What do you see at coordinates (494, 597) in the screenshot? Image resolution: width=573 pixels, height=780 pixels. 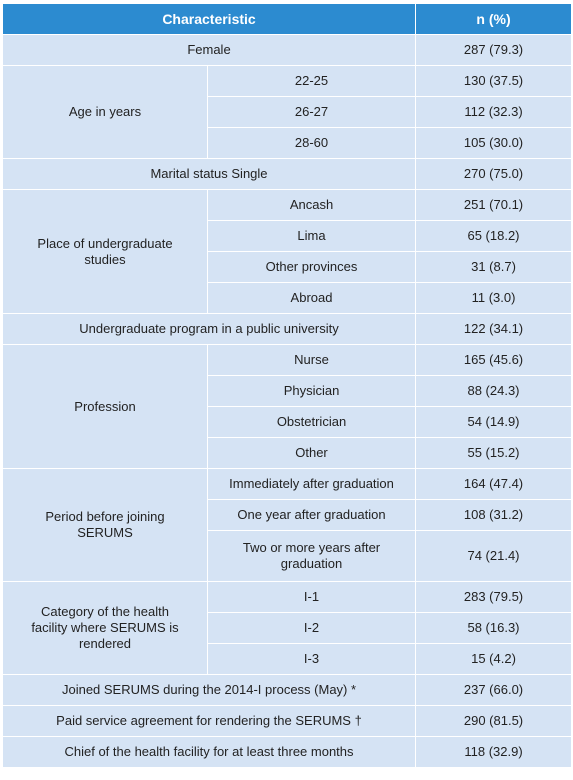 I see `value-cell: 283 (79.5)` at bounding box center [494, 597].